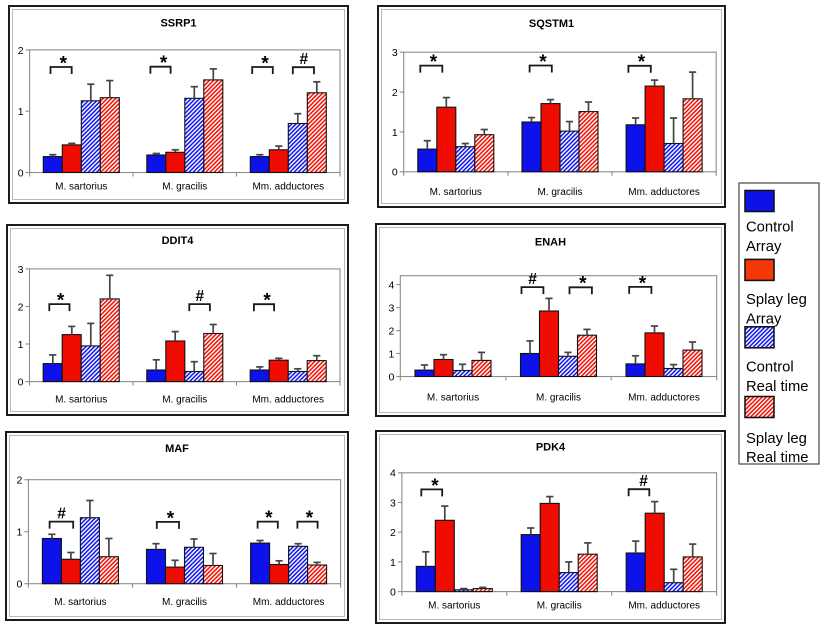 The width and height of the screenshot is (824, 628). What do you see at coordinates (178, 23) in the screenshot?
I see `svg-text: SSRP1` at bounding box center [178, 23].